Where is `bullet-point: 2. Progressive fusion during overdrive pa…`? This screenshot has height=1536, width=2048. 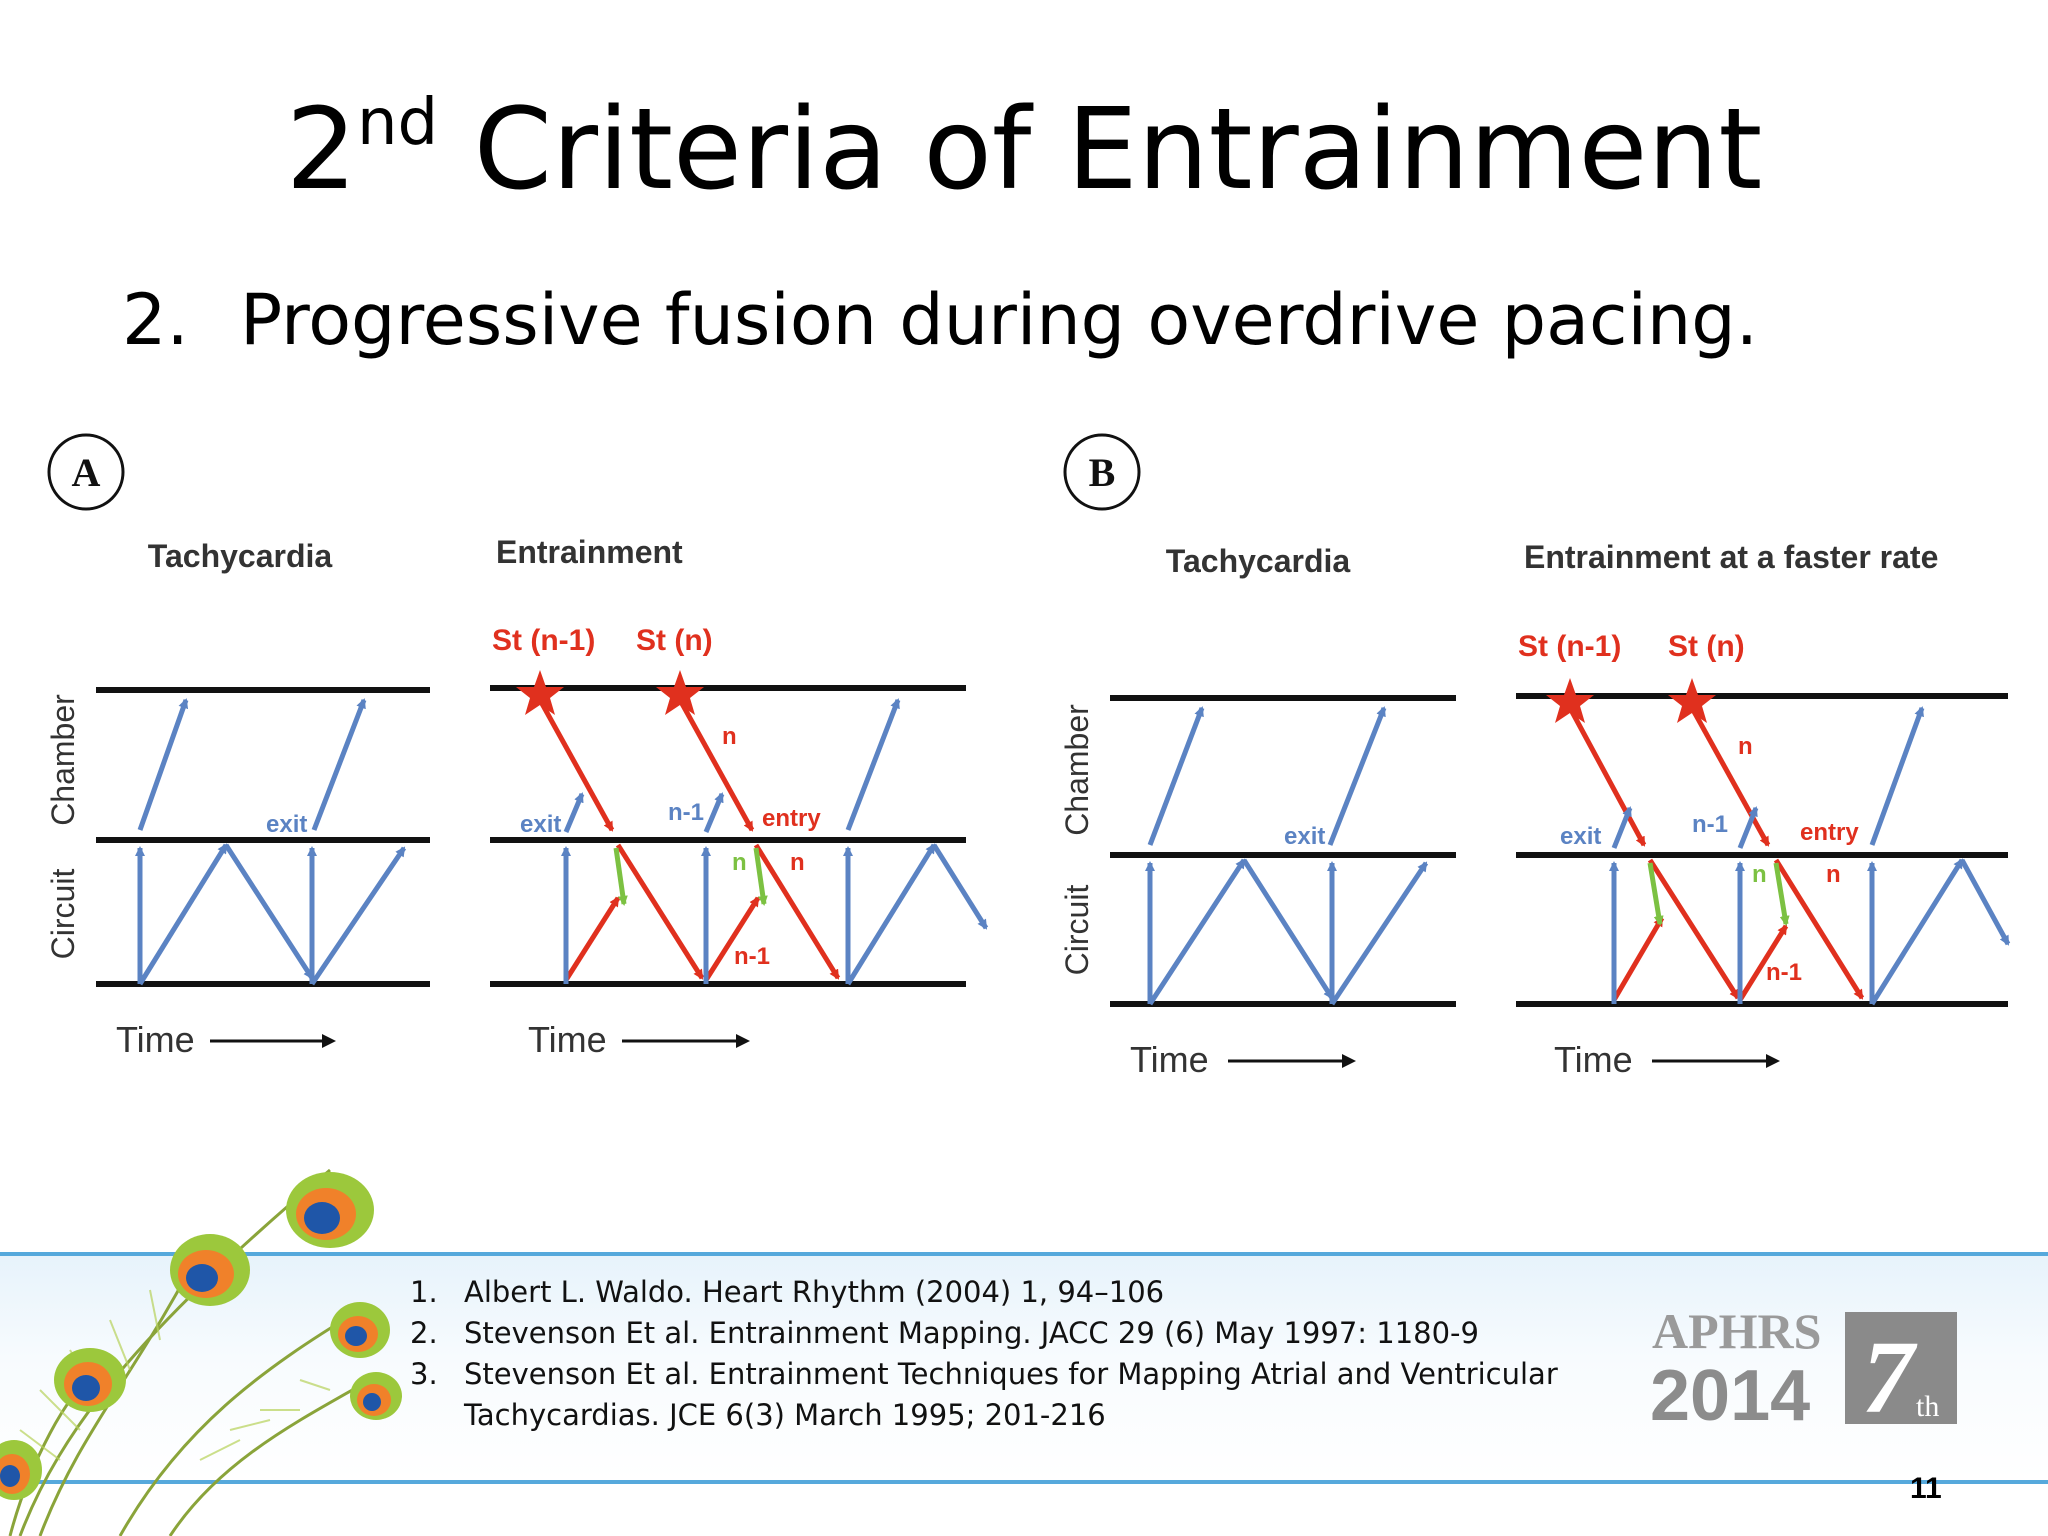 bullet-point: 2. Progressive fusion during overdrive pa… is located at coordinates (940, 320).